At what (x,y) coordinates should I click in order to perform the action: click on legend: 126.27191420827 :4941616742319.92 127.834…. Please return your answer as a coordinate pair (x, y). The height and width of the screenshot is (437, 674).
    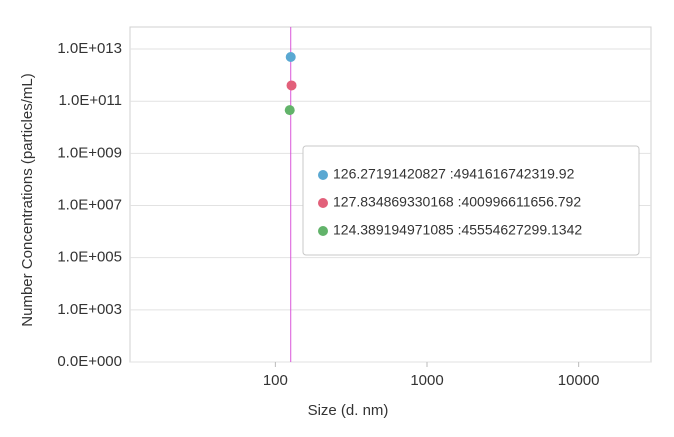
    Looking at the image, I should click on (471, 200).